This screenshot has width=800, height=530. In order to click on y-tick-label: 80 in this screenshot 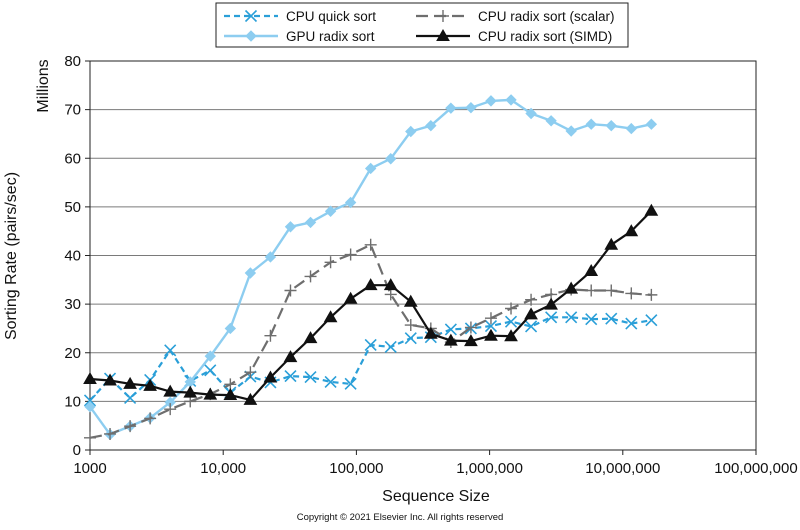, I will do `click(72, 61)`.